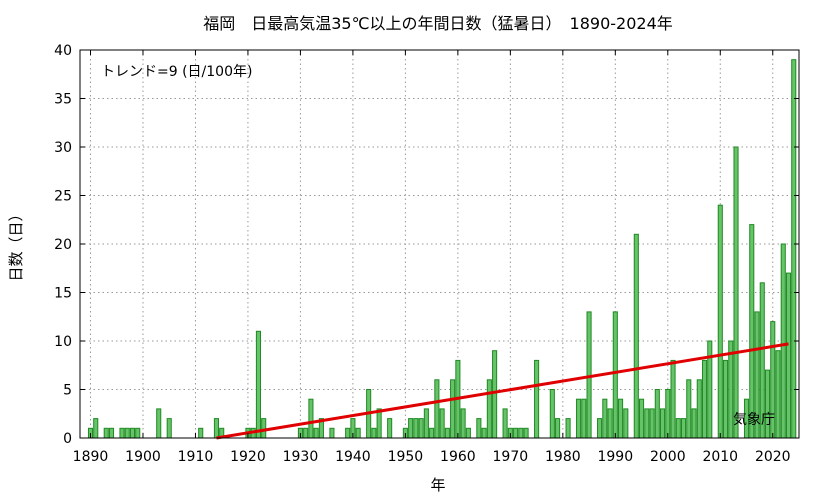 Image resolution: width=833 pixels, height=498 pixels. What do you see at coordinates (563, 457) in the screenshot?
I see `x-tick-label: 1980` at bounding box center [563, 457].